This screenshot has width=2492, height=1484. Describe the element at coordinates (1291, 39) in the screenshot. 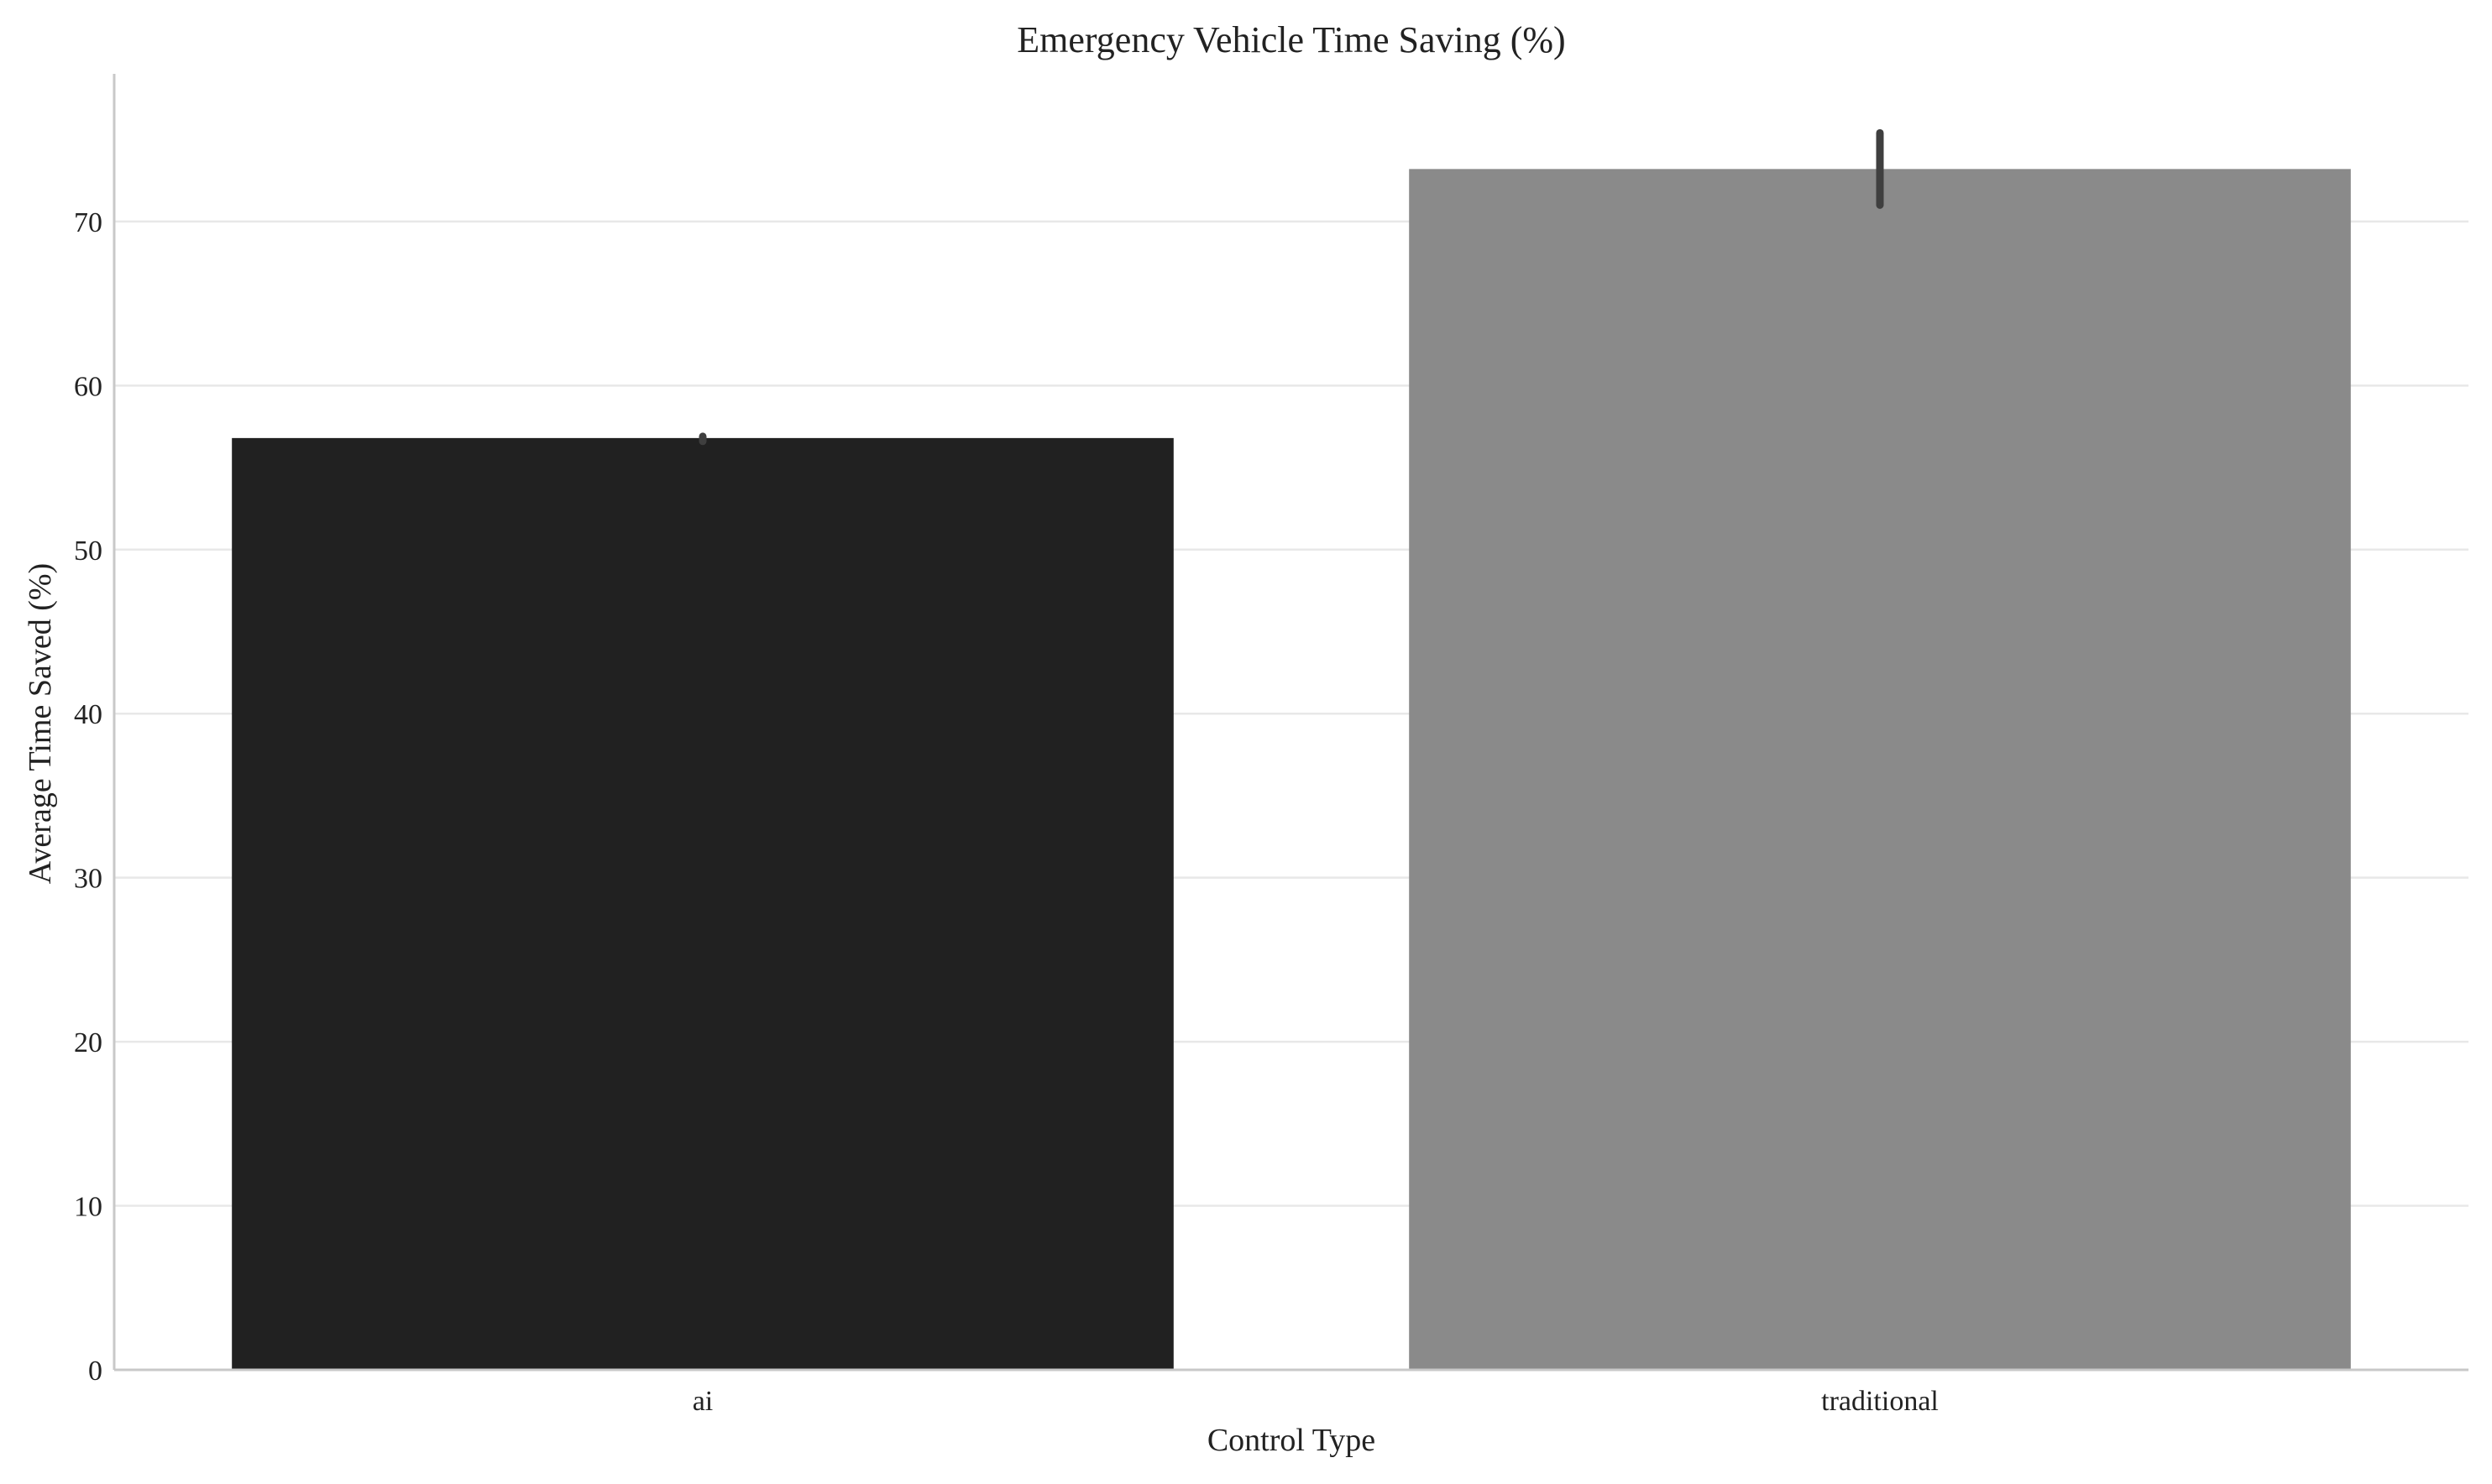

I see `chart-title: Emergency Vehicle Time Saving (%)` at that location.